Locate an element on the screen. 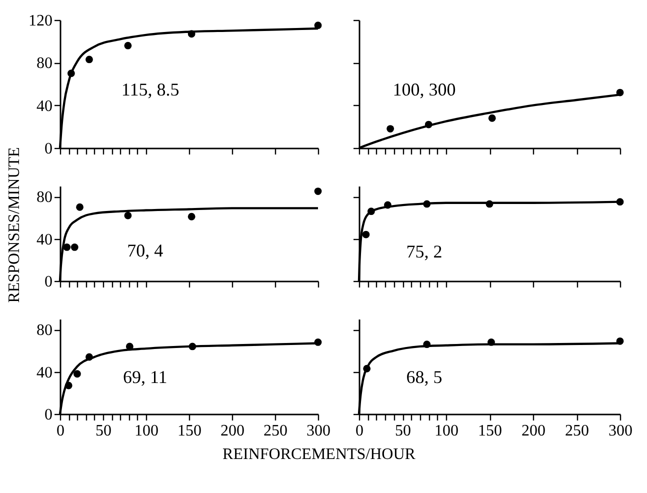 Image resolution: width=647 pixels, height=493 pixels. x-axis-title: REINFORCEMENTS/HOUR is located at coordinates (319, 454).